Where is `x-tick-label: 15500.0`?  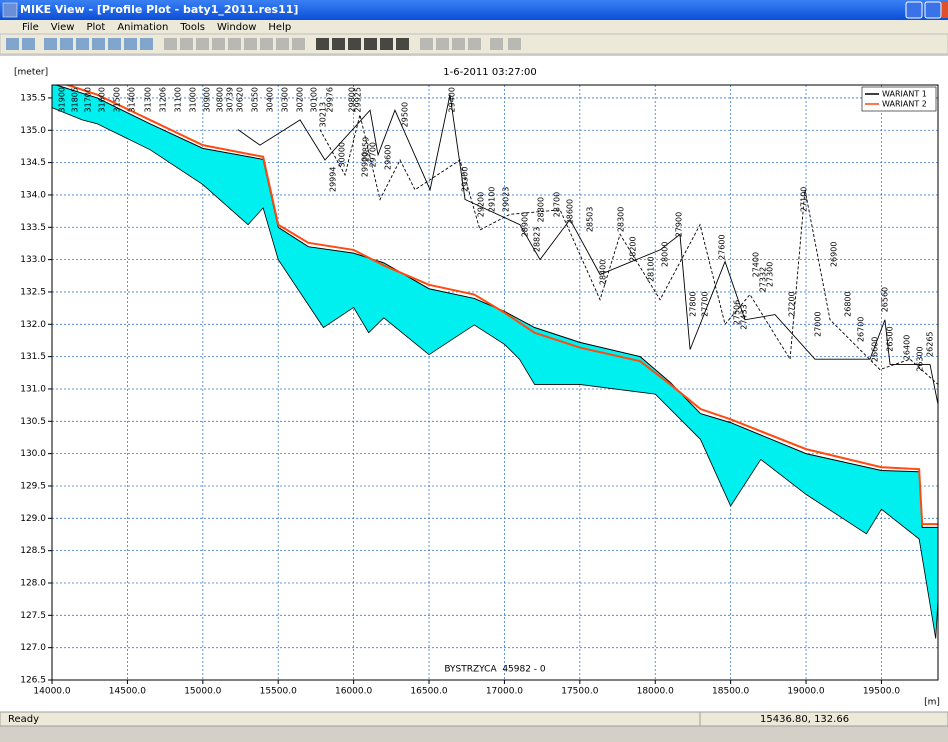
x-tick-label: 15500.0 is located at coordinates (278, 692).